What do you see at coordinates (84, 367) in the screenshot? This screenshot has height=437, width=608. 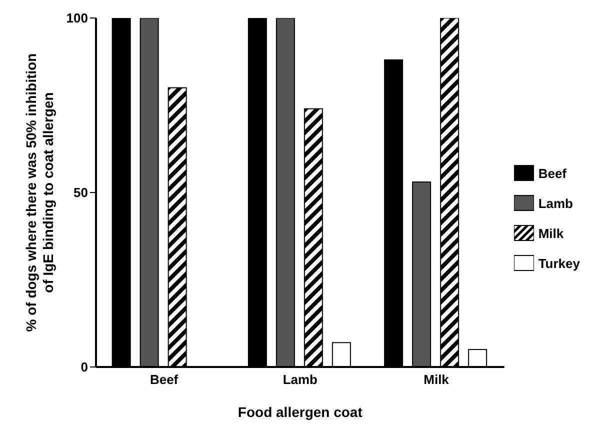 I see `y-tick-label: 0` at bounding box center [84, 367].